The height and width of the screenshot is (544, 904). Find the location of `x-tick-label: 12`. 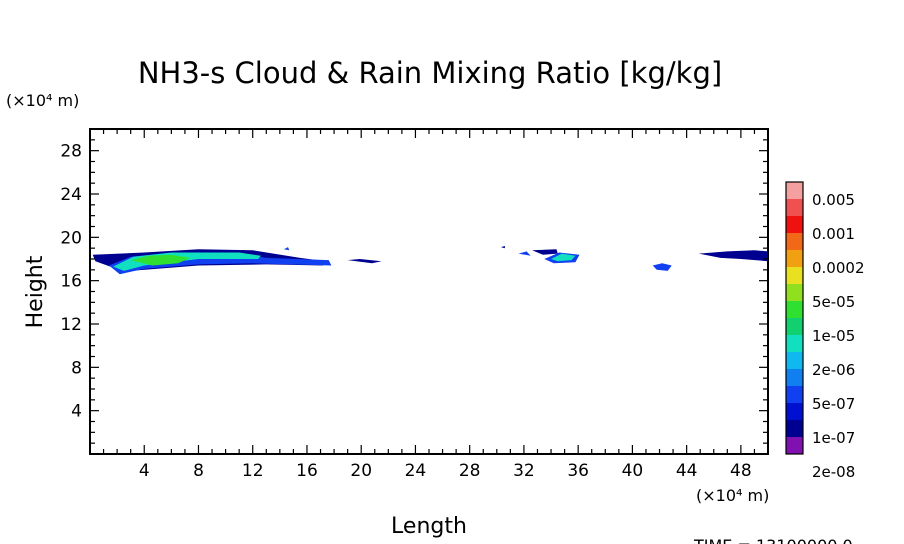

x-tick-label: 12 is located at coordinates (253, 471).